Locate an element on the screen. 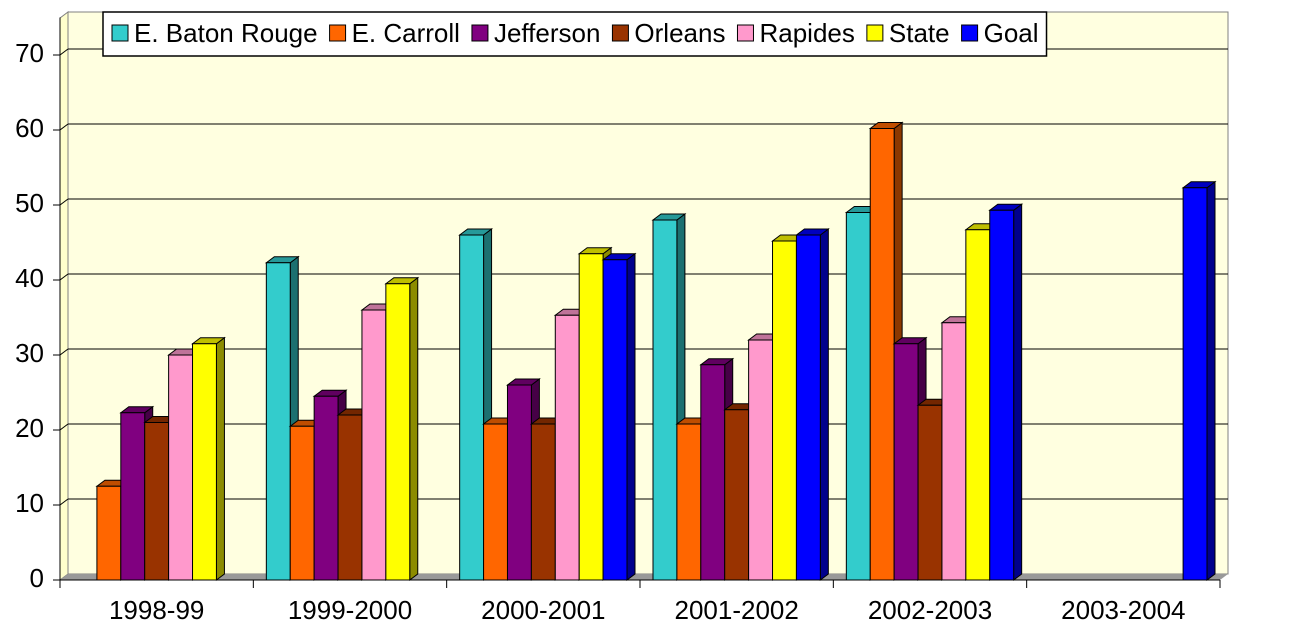 The width and height of the screenshot is (1296, 633). x-tick-label: 1998-99 is located at coordinates (156, 610).